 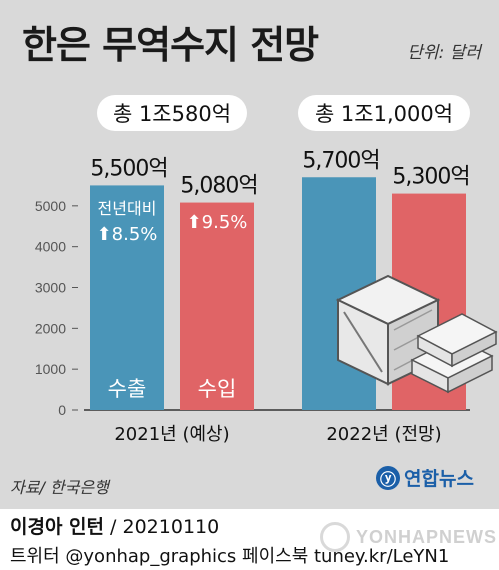 I want to click on credit-date: / 20210110, so click(x=162, y=527).